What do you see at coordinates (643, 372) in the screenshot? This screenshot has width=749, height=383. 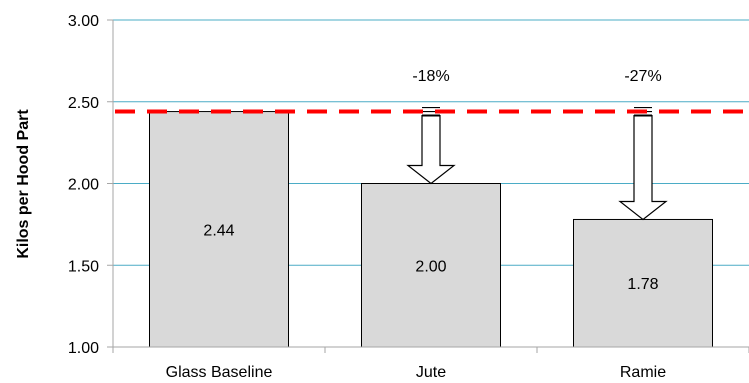 I see `x-tick-label: Ramie` at bounding box center [643, 372].